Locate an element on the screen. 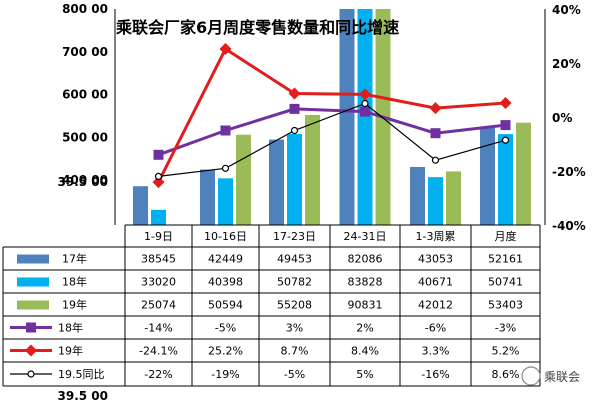 This screenshot has height=401, width=600. data-label: 52161 is located at coordinates (505, 259).